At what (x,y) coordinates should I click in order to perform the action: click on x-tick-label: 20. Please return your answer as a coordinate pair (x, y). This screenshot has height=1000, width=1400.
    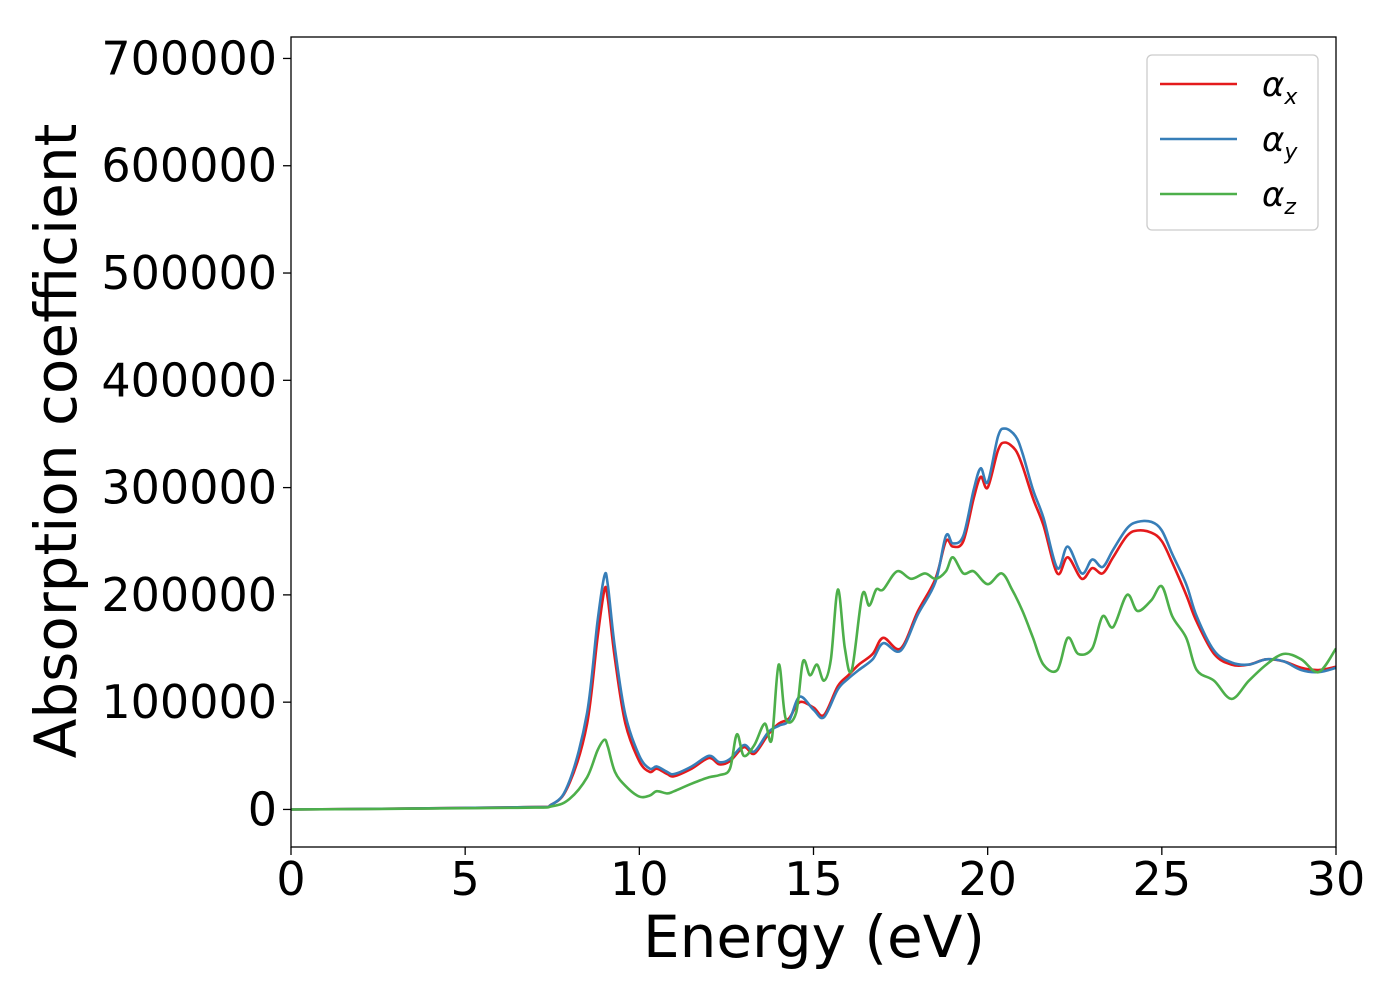
    Looking at the image, I should click on (987, 879).